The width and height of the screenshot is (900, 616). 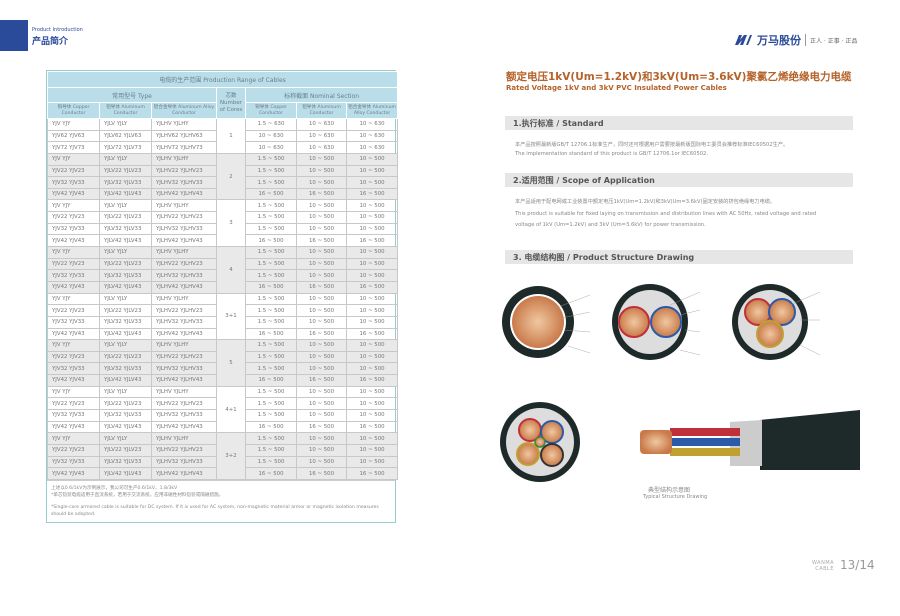 I want to click on table-cell: YJV62 YJV63, so click(x=73, y=136).